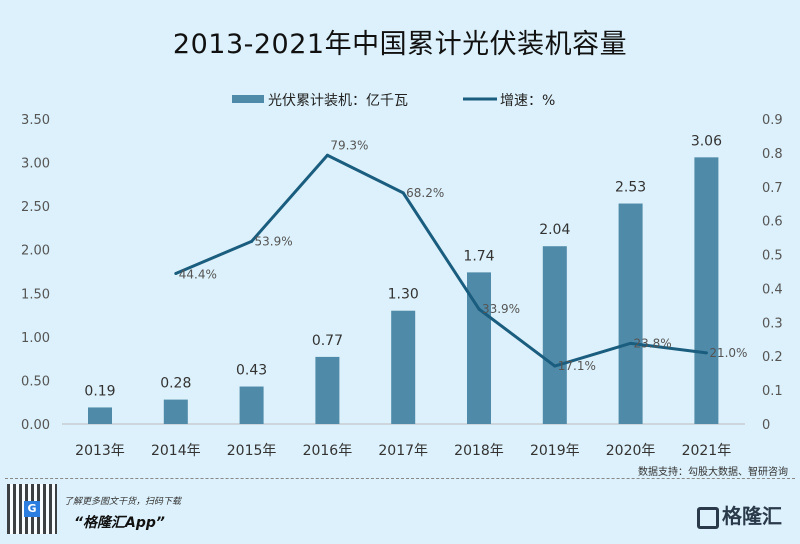 The width and height of the screenshot is (800, 544). What do you see at coordinates (706, 141) in the screenshot?
I see `bar-label: 3.06` at bounding box center [706, 141].